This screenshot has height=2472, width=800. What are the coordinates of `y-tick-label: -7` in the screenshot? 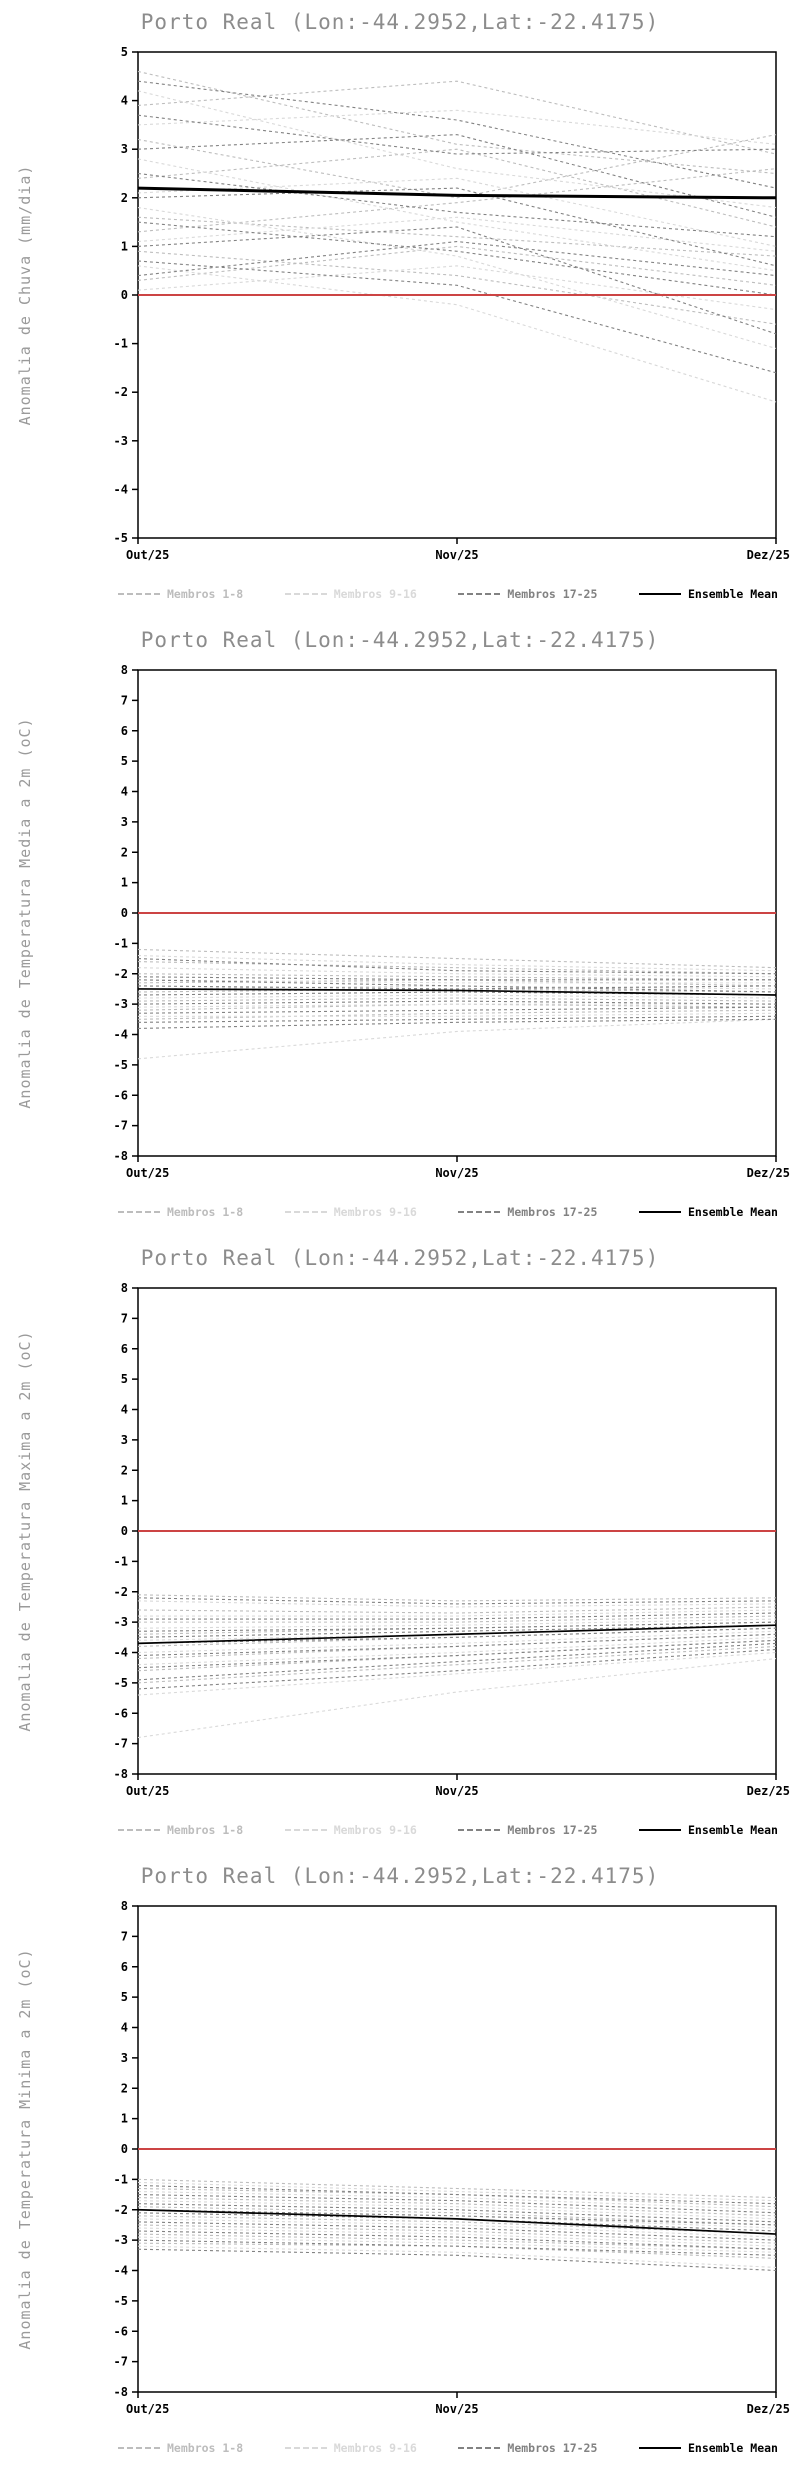 It's located at (121, 1744).